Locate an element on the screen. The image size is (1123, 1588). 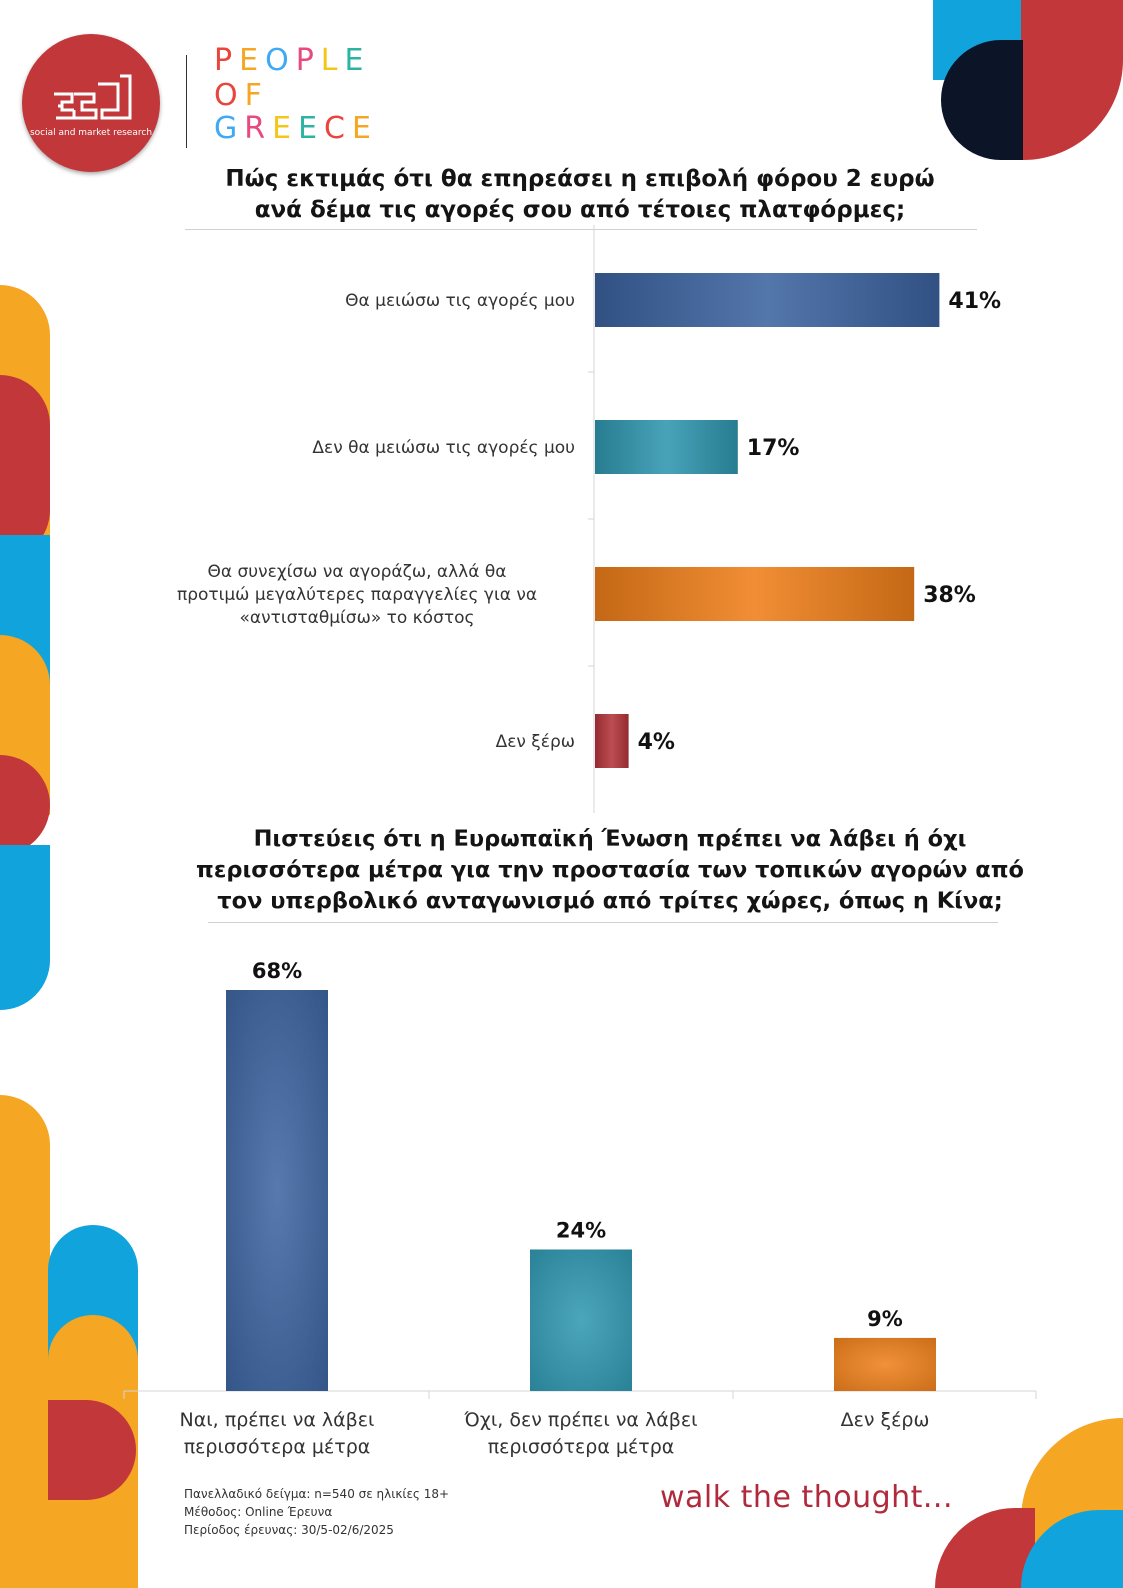
chart1-category-label: Θα μειώσω τις αγορές μου is located at coordinates (460, 301).